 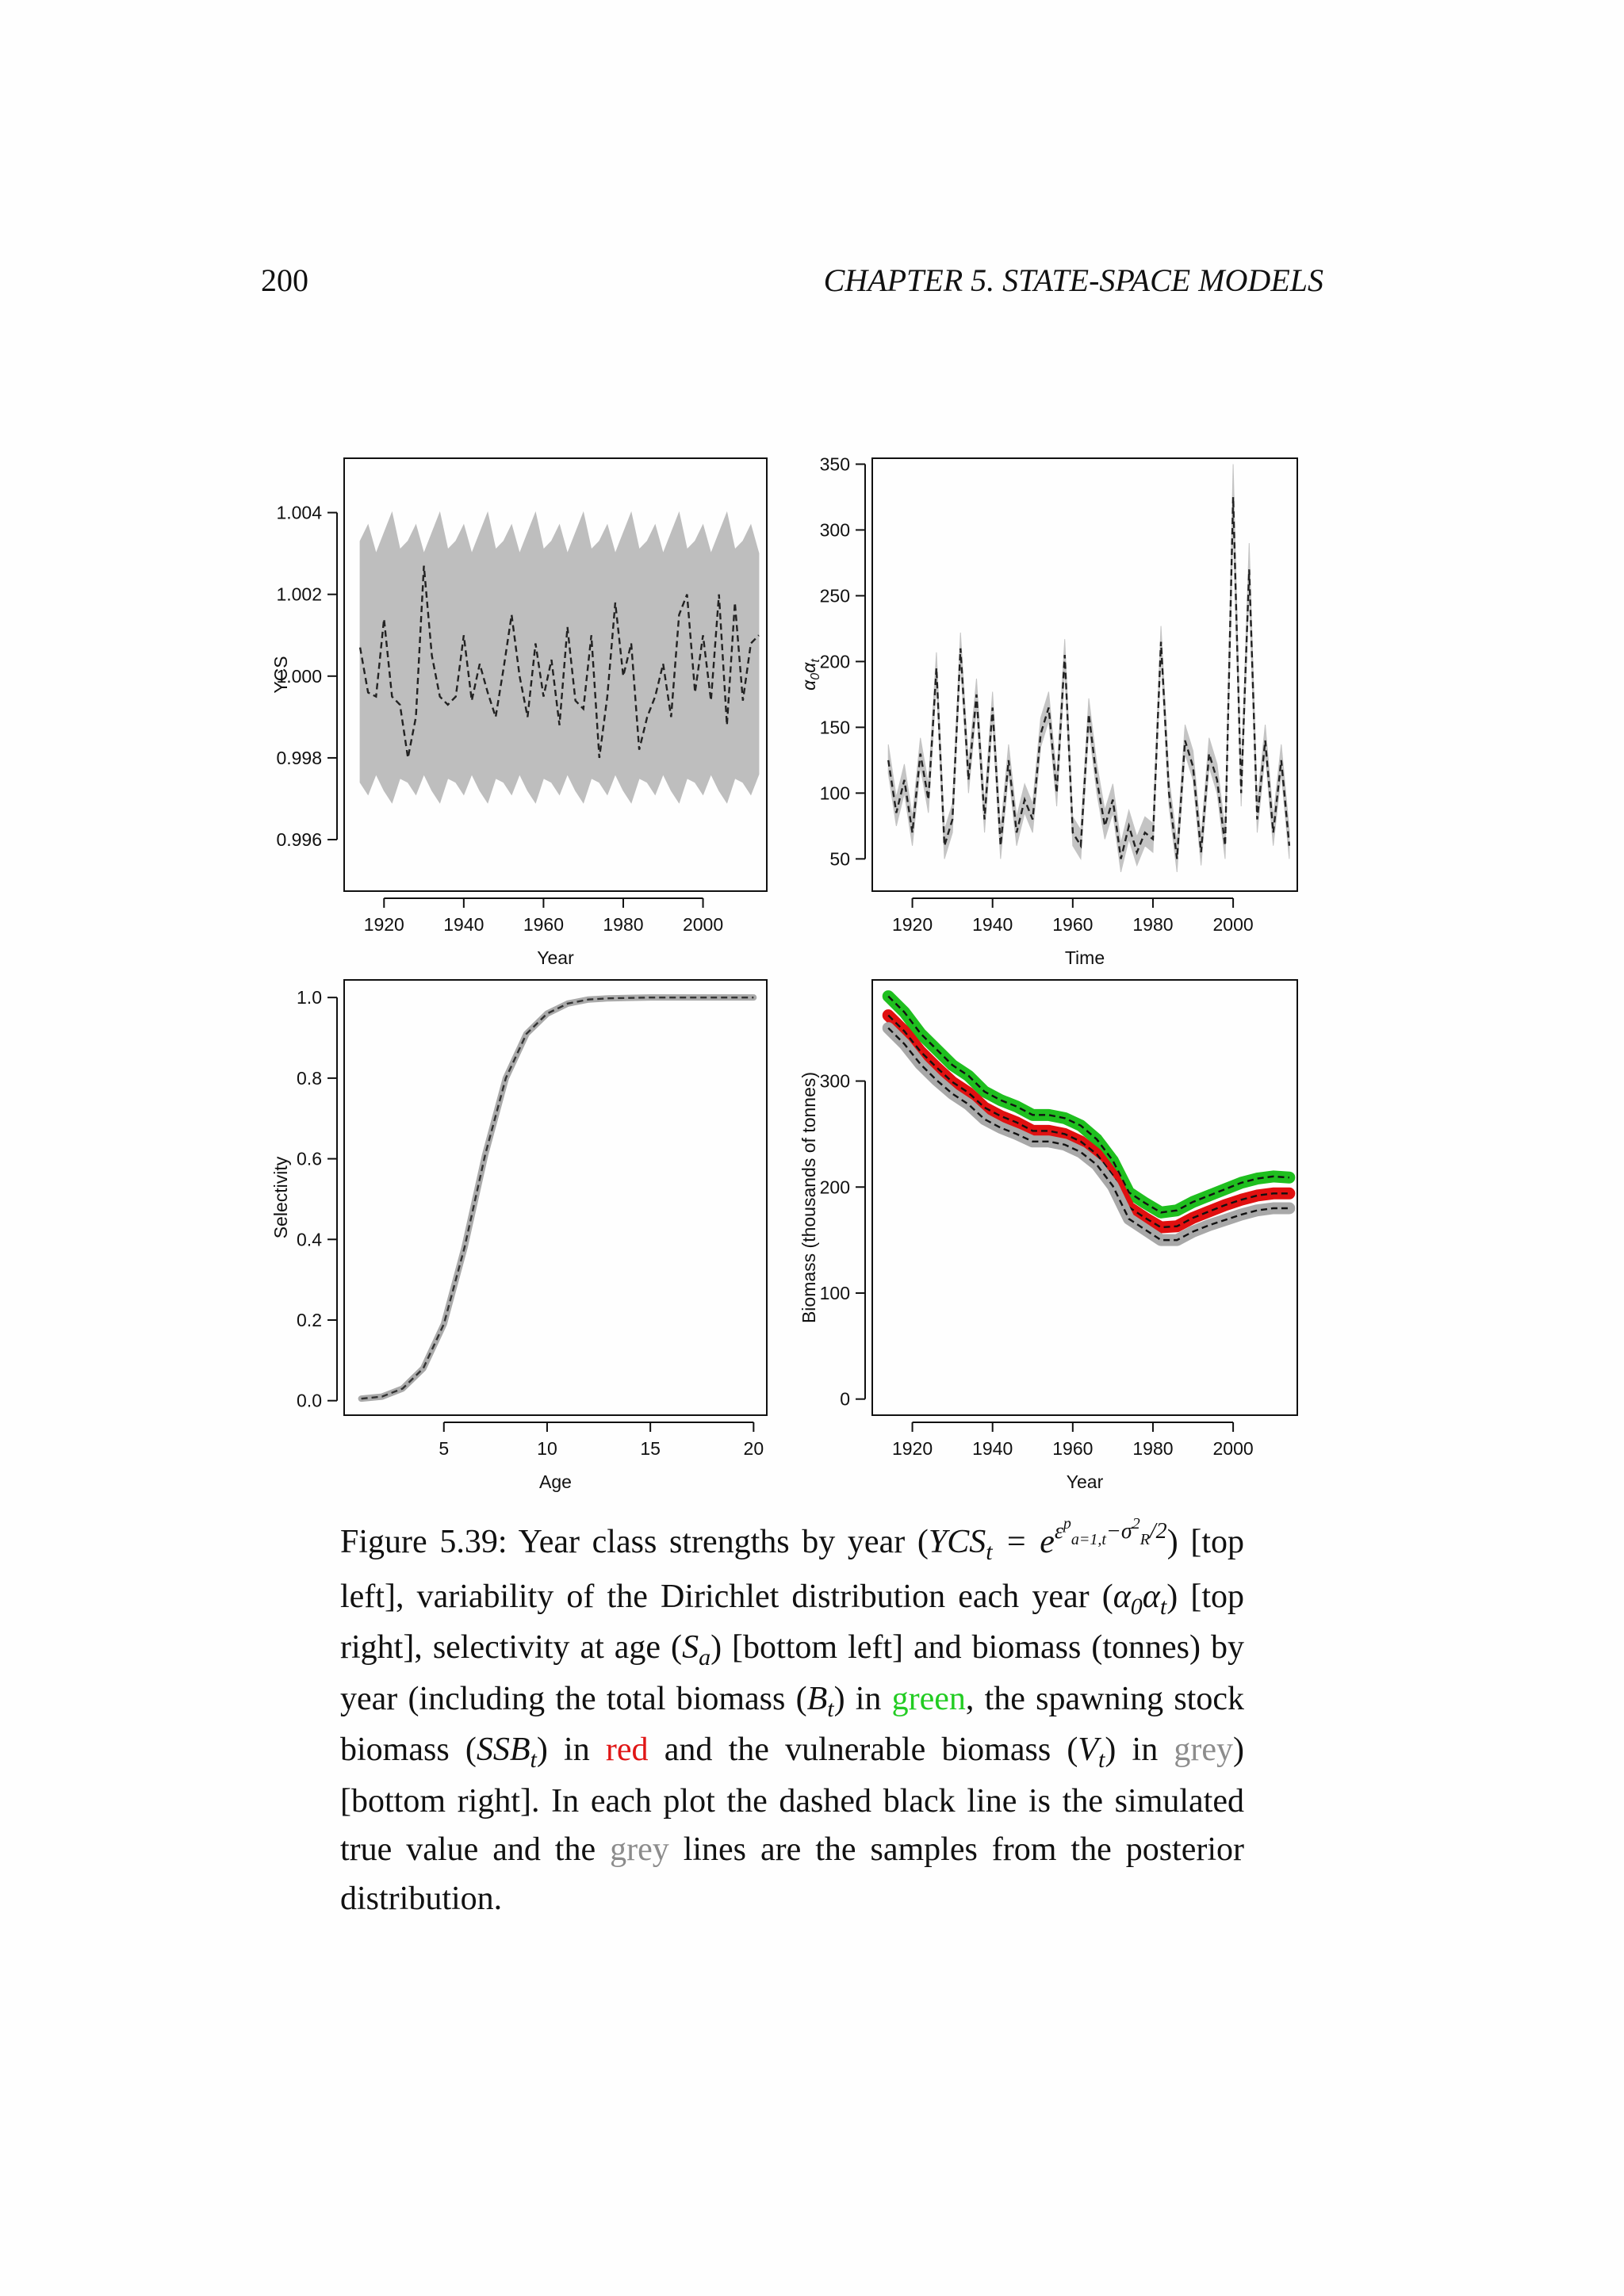 What do you see at coordinates (705, 1657) in the screenshot?
I see `caption-sub: a` at bounding box center [705, 1657].